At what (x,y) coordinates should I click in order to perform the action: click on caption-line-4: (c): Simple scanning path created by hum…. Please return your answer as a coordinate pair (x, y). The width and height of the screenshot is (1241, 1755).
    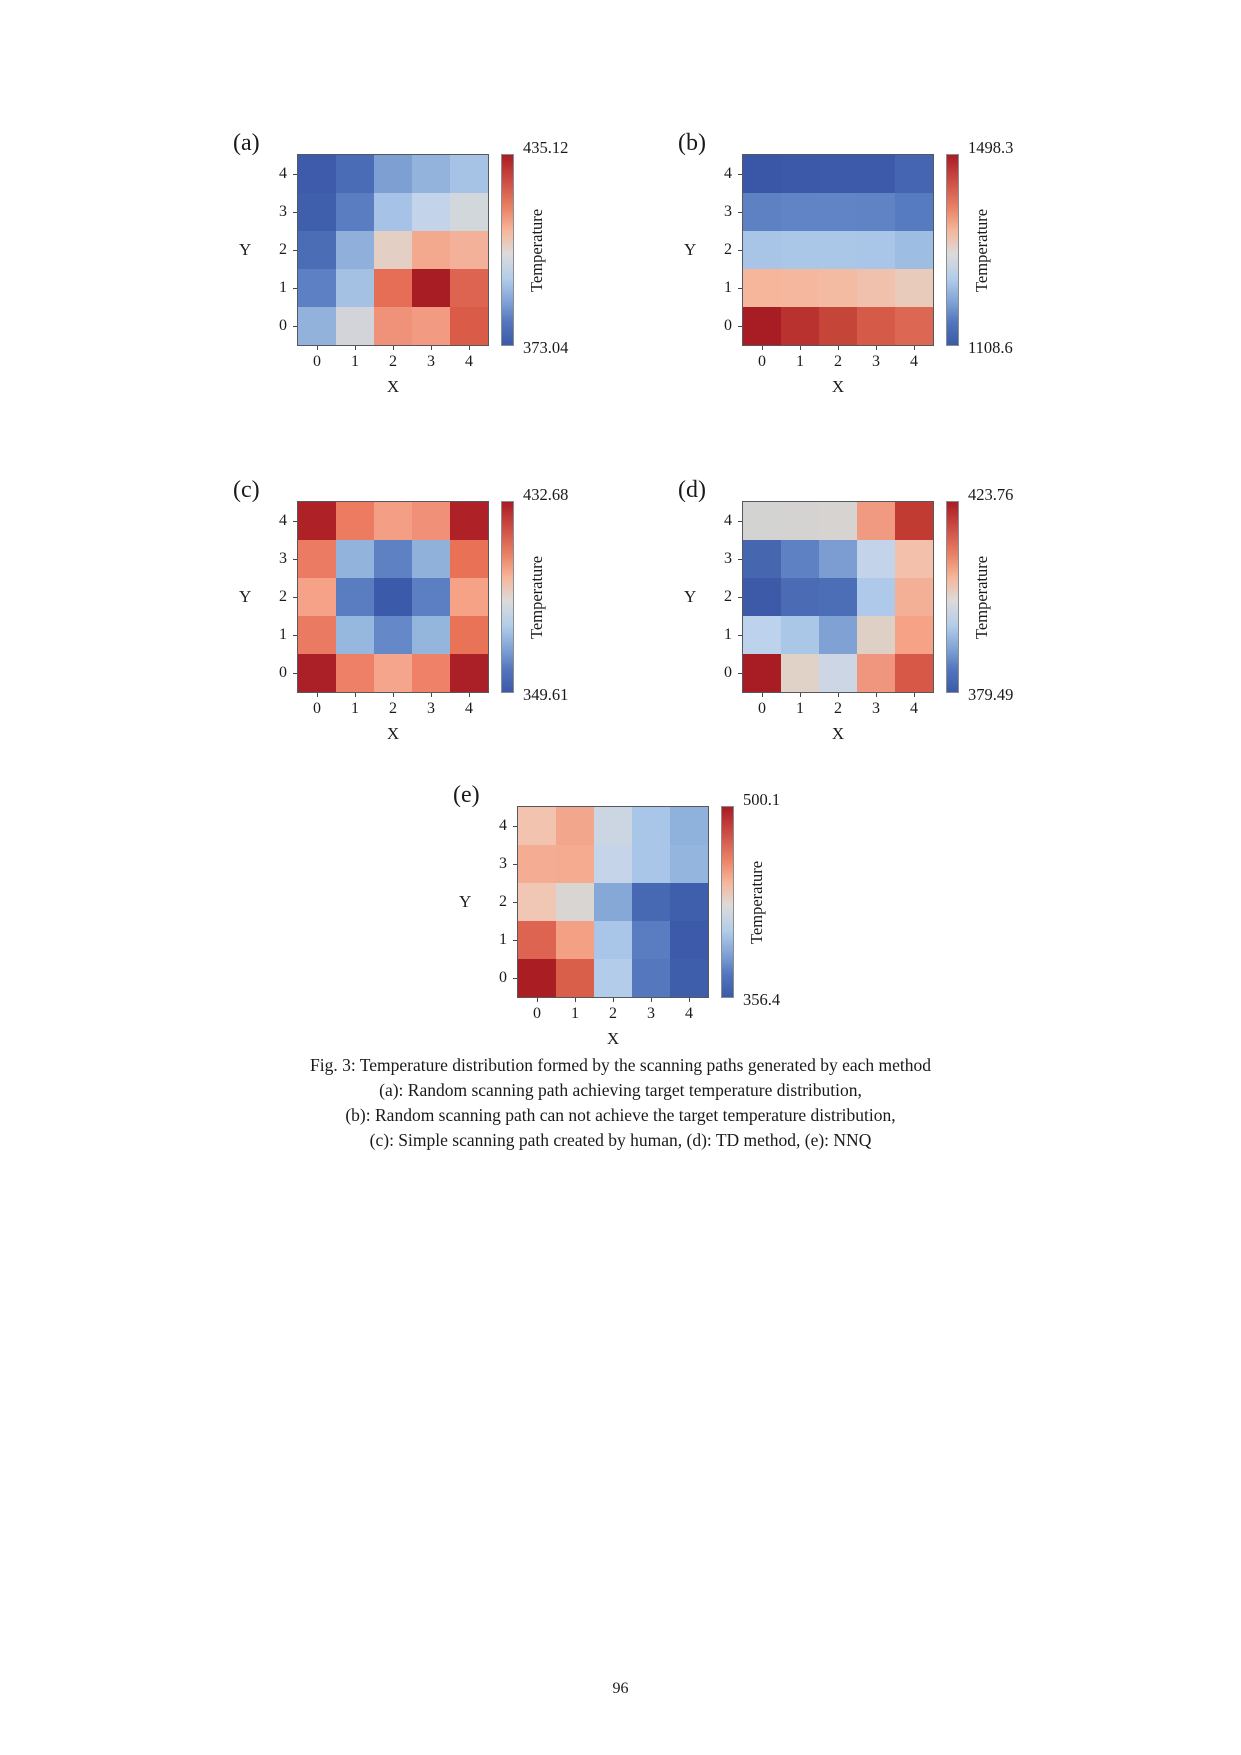
    Looking at the image, I should click on (620, 1140).